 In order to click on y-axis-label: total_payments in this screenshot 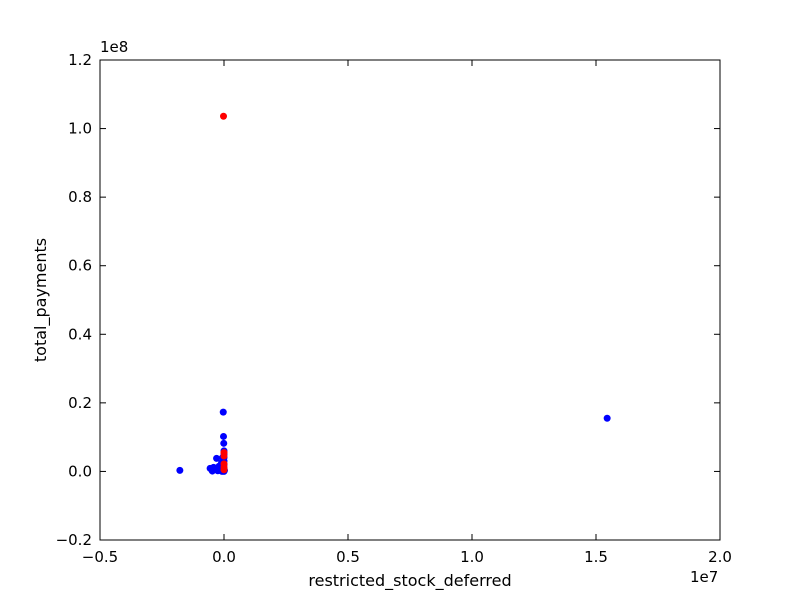, I will do `click(41, 300)`.